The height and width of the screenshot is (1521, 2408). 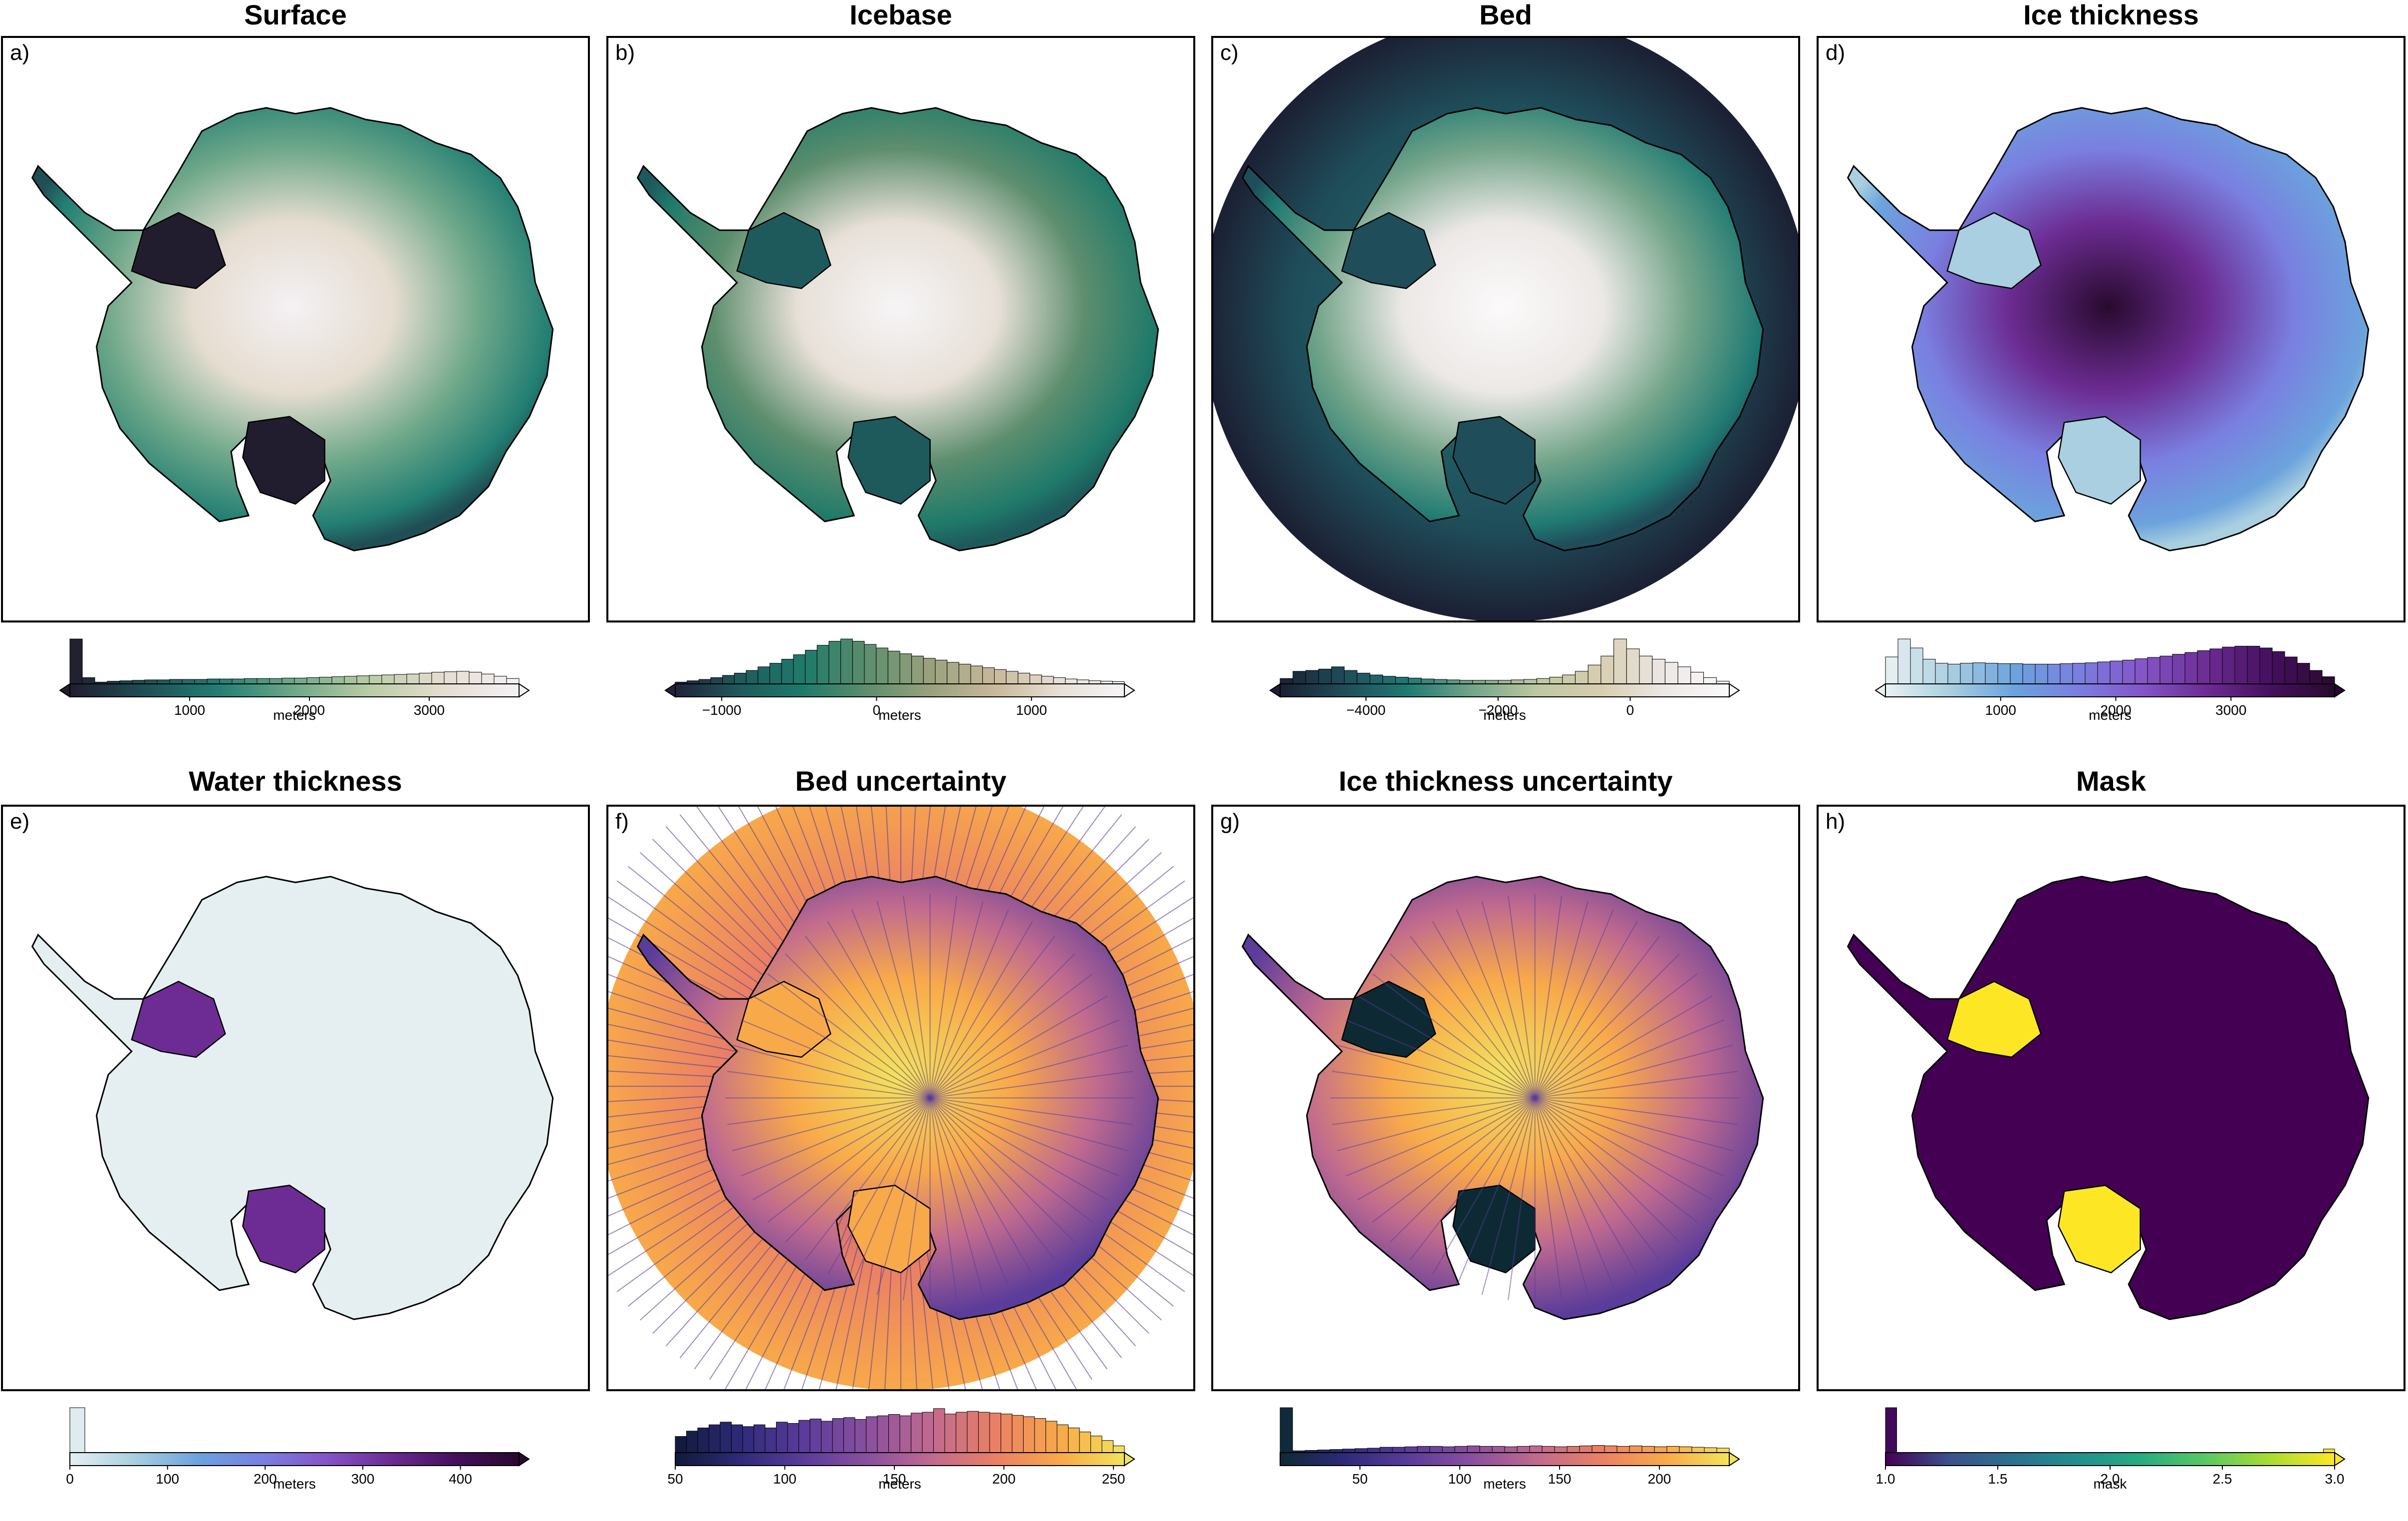 What do you see at coordinates (429, 710) in the screenshot?
I see `tick-label: 3000` at bounding box center [429, 710].